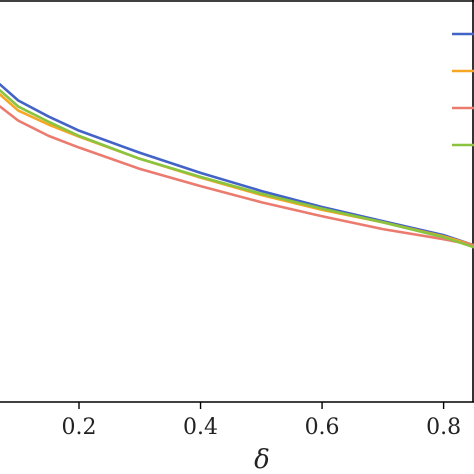 The height and width of the screenshot is (474, 474). What do you see at coordinates (262, 459) in the screenshot?
I see `x-axis-label: δ` at bounding box center [262, 459].